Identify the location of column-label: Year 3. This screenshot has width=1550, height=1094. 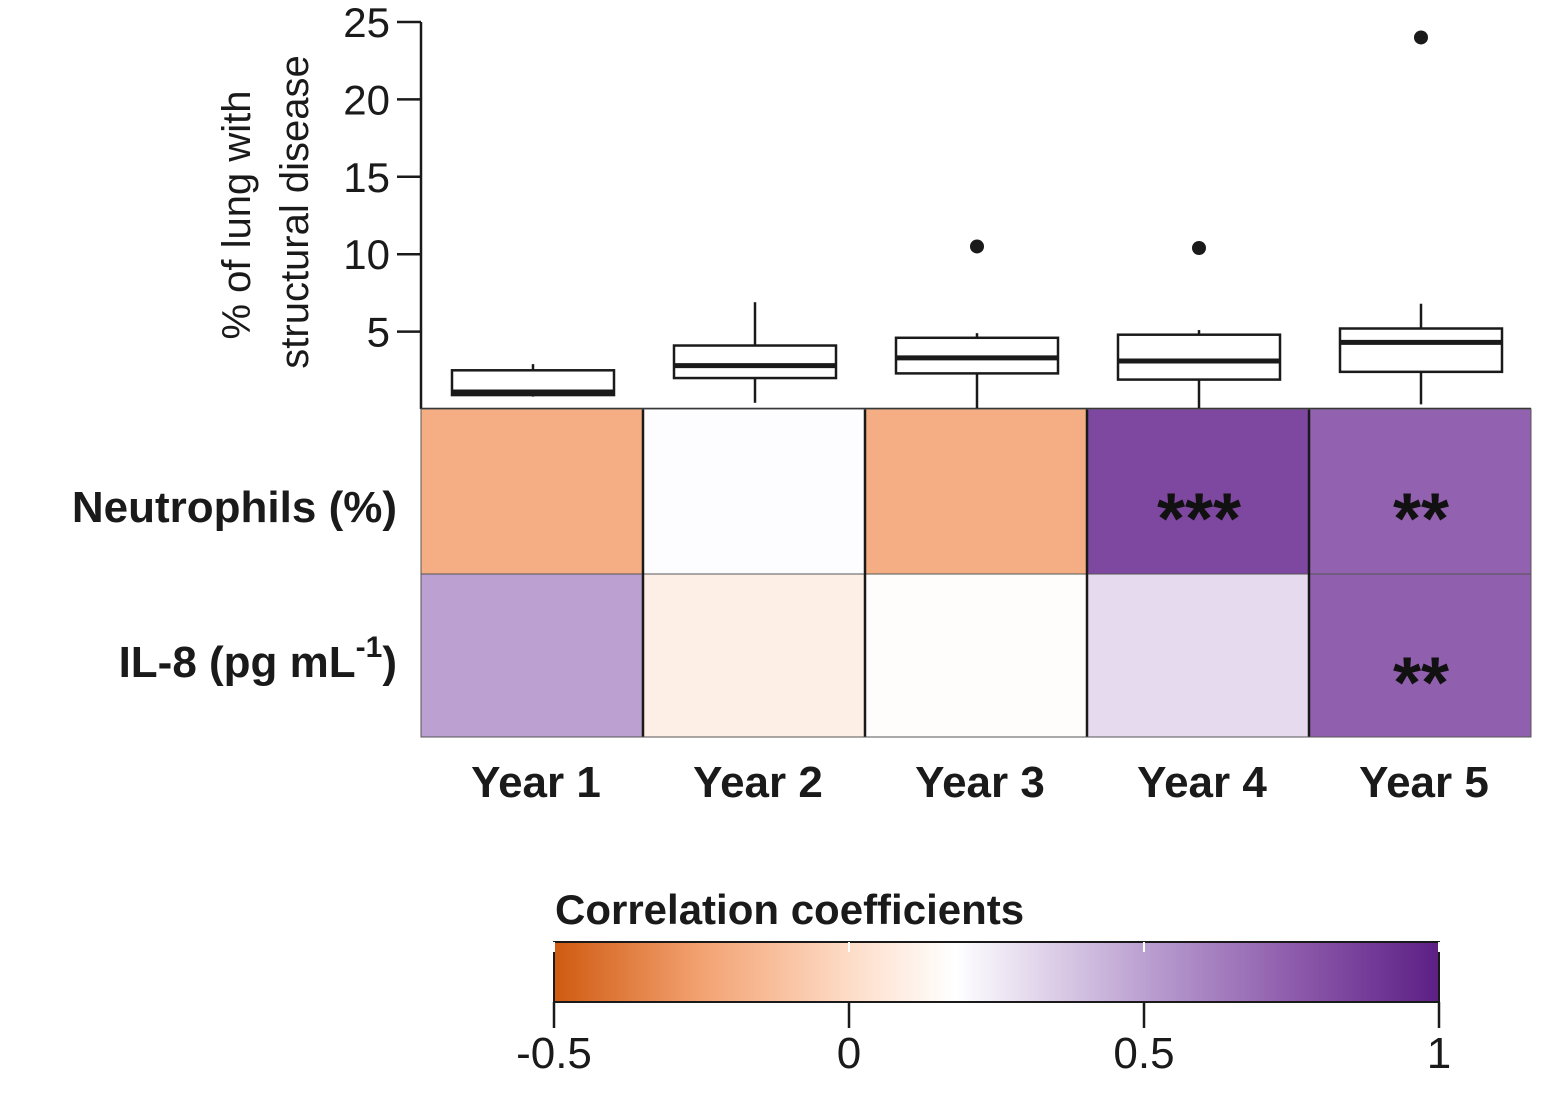
(980, 782).